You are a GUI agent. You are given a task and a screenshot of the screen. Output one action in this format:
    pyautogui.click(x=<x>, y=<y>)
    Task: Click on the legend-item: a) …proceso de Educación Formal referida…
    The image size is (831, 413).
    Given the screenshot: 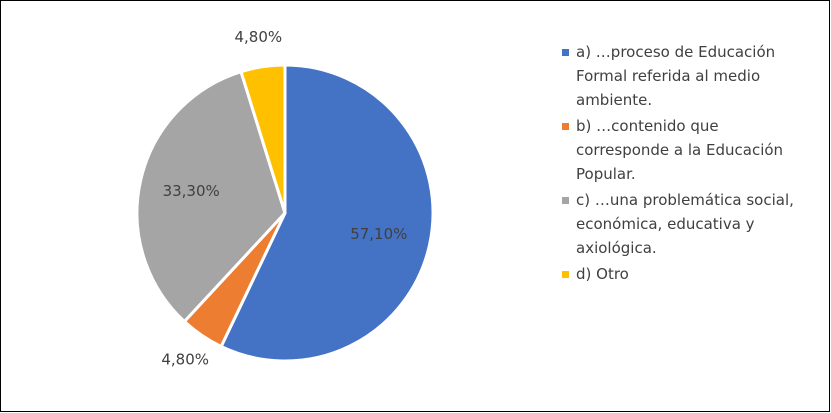 What is the action you would take?
    pyautogui.click(x=683, y=76)
    